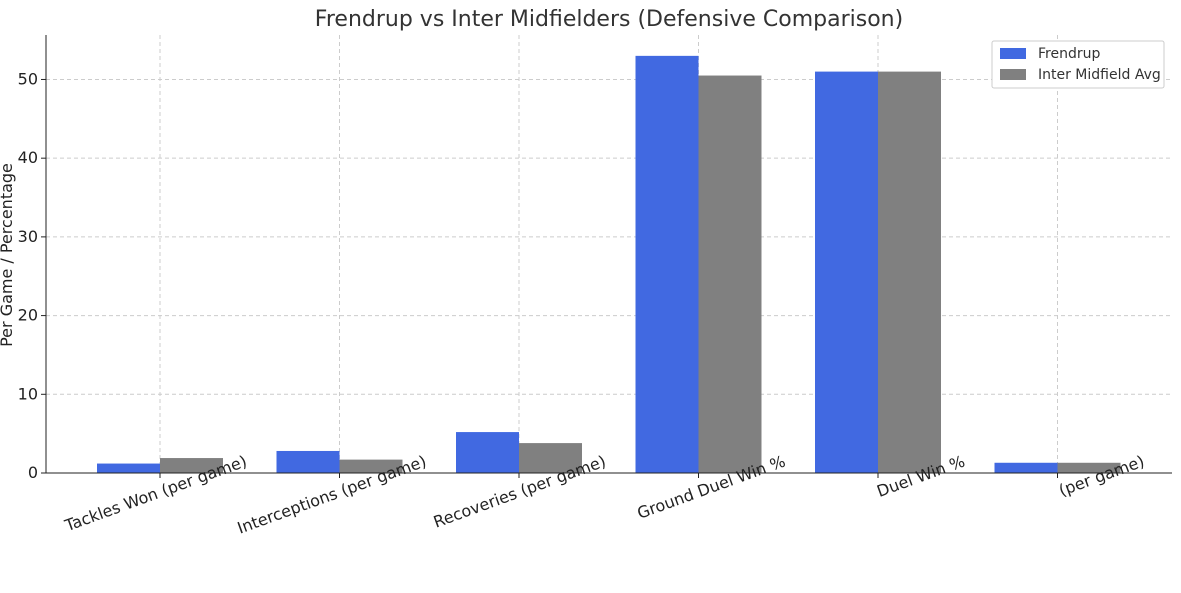 The image size is (1181, 593). I want to click on y-tick-label: 40, so click(28, 157).